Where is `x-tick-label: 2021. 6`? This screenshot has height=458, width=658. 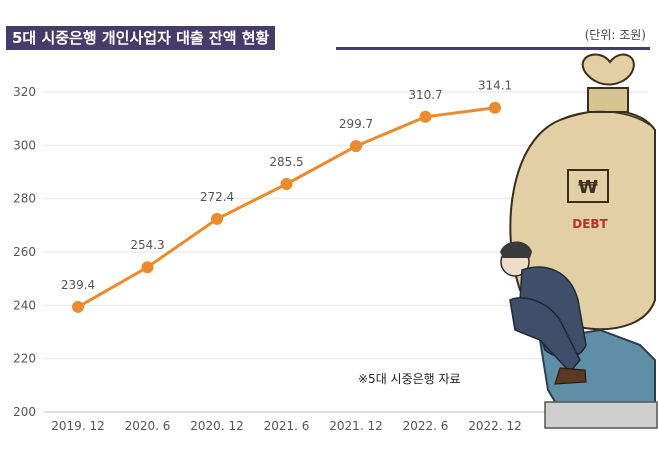
x-tick-label: 2021. 6 is located at coordinates (287, 426).